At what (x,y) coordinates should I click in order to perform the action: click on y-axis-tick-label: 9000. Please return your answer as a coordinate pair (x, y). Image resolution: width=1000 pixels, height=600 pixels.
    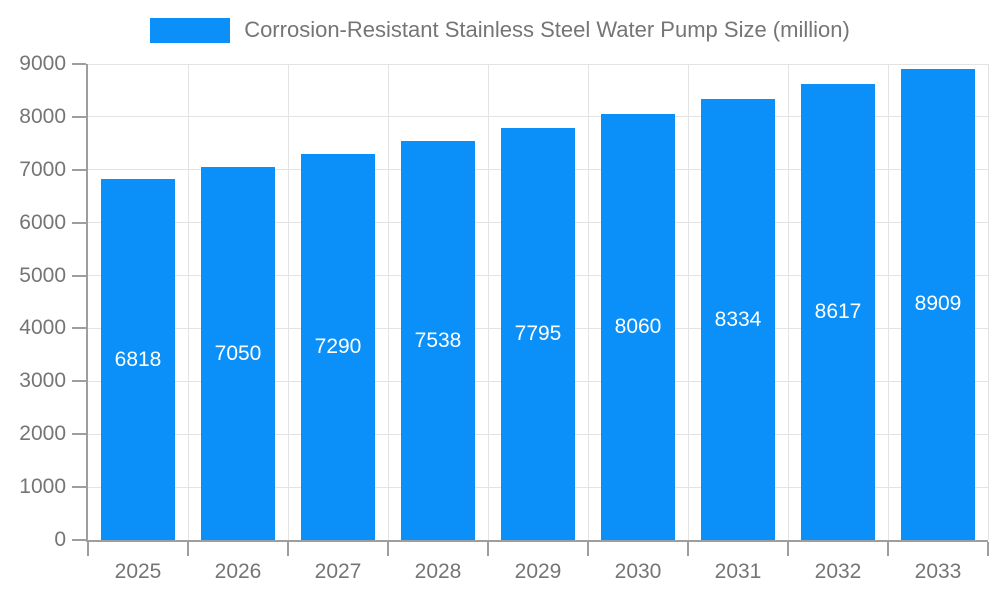
    Looking at the image, I should click on (42, 63).